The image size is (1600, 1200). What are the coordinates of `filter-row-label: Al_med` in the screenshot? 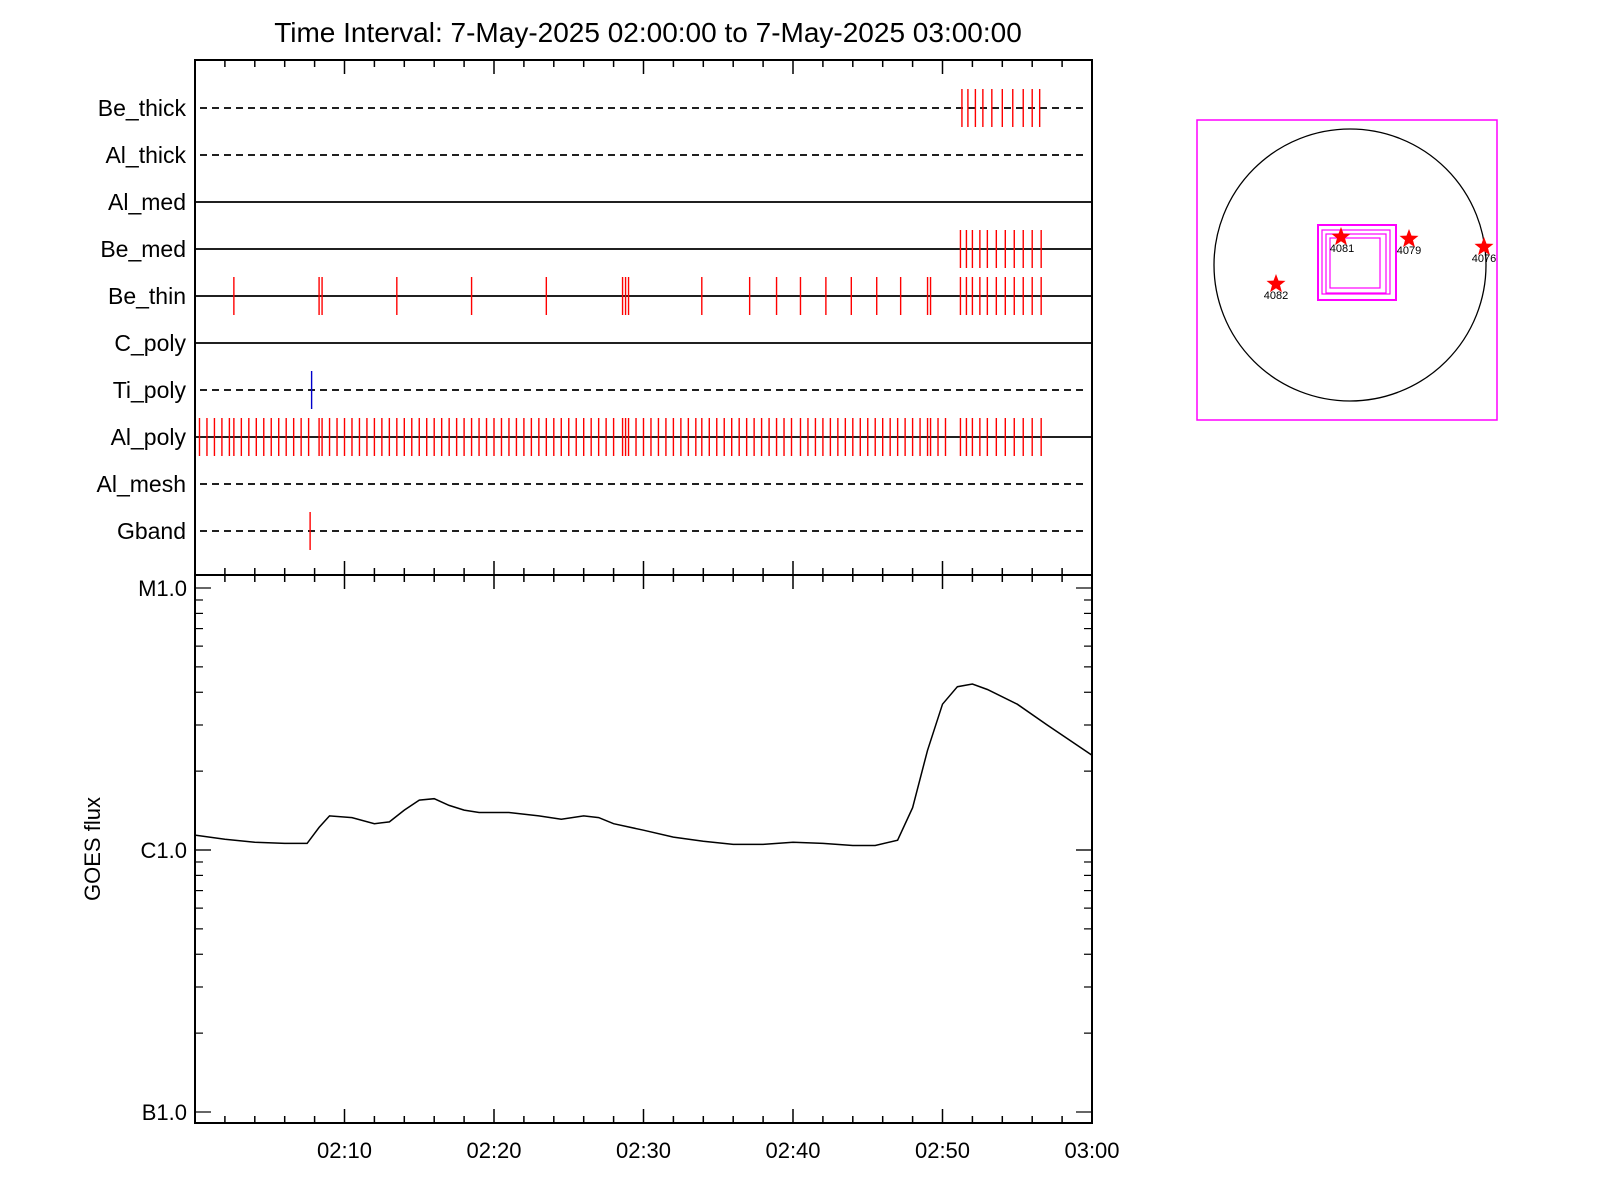 It's located at (147, 202).